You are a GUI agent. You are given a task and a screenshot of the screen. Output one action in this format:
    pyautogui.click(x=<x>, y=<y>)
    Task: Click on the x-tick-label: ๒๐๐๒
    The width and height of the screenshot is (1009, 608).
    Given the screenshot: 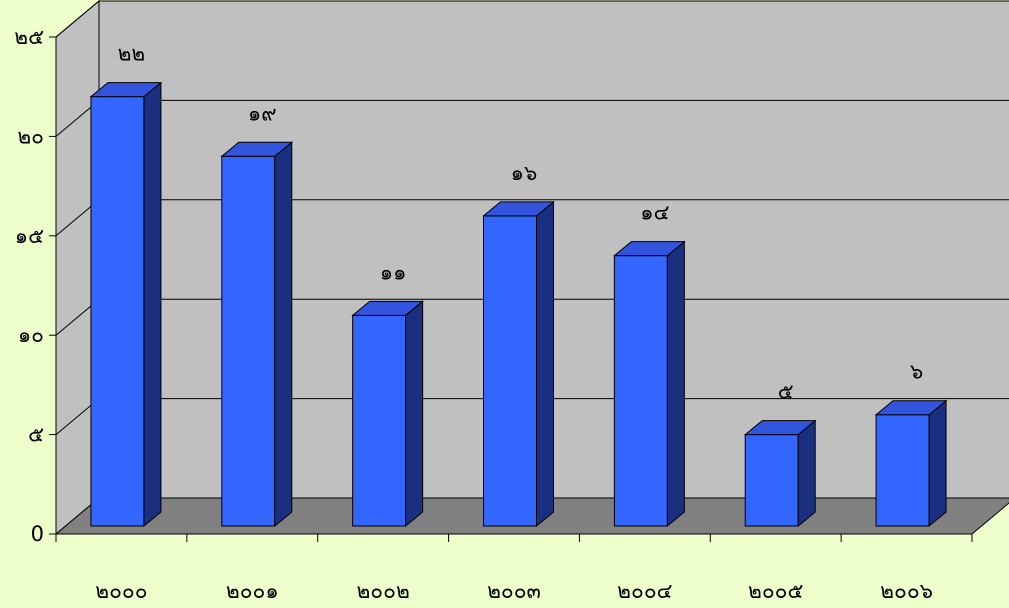 What is the action you would take?
    pyautogui.click(x=382, y=591)
    